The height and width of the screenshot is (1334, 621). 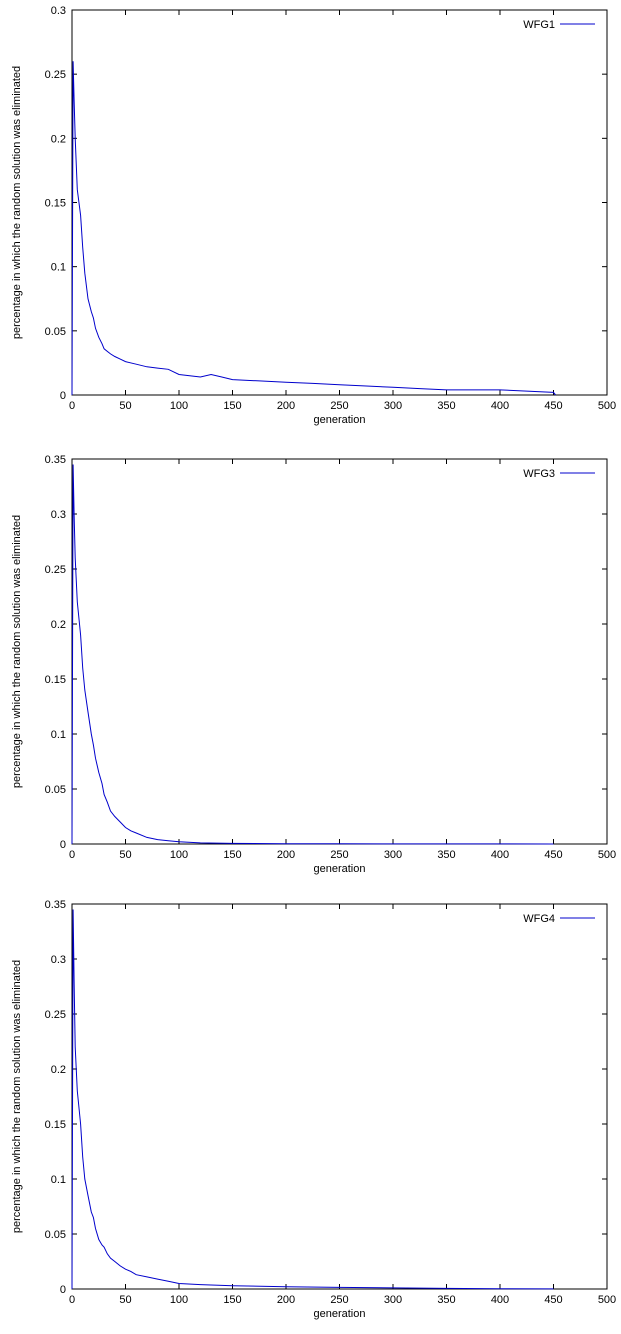 What do you see at coordinates (539, 474) in the screenshot?
I see `legend-label: WFG3` at bounding box center [539, 474].